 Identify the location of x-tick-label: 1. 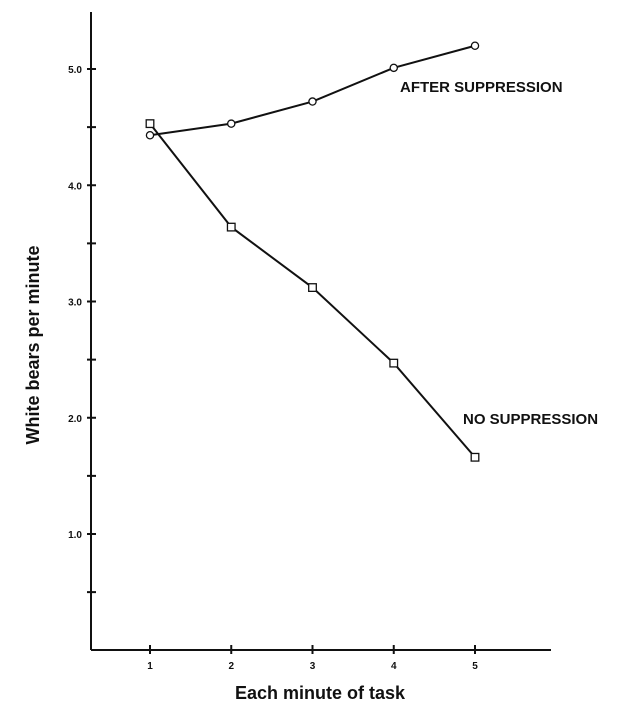
(150, 666).